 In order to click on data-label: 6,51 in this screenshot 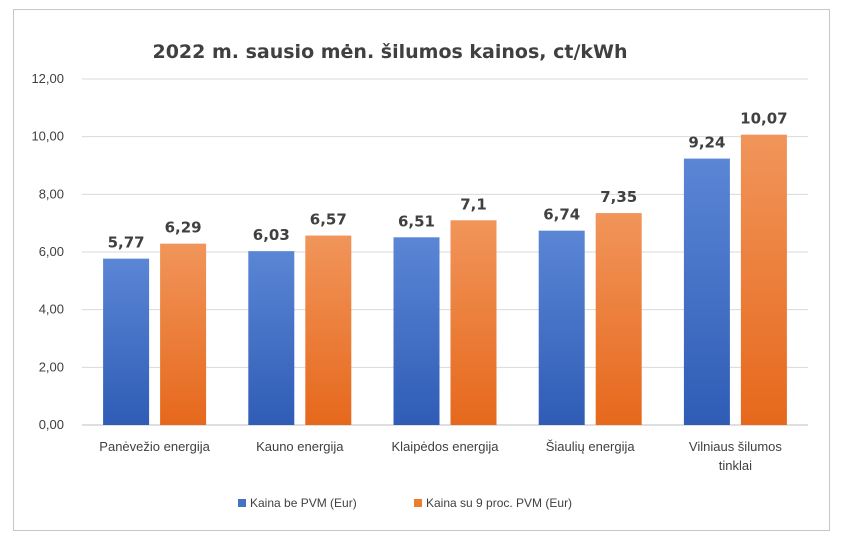, I will do `click(416, 221)`.